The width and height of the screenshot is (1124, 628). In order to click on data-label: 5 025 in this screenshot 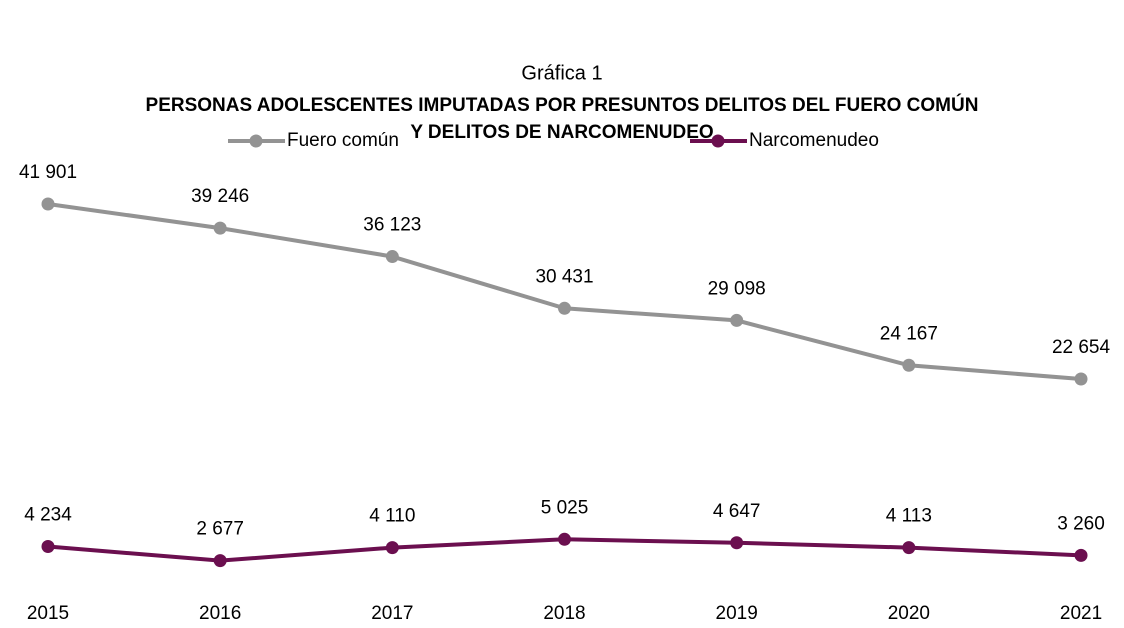, I will do `click(565, 507)`.